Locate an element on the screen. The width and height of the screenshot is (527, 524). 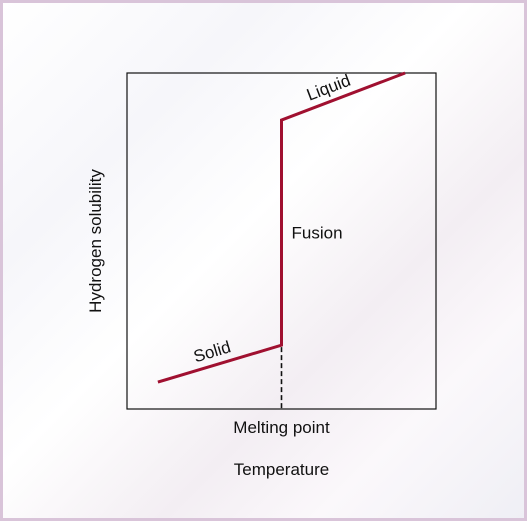
liquid-label: Liquid is located at coordinates (328, 88).